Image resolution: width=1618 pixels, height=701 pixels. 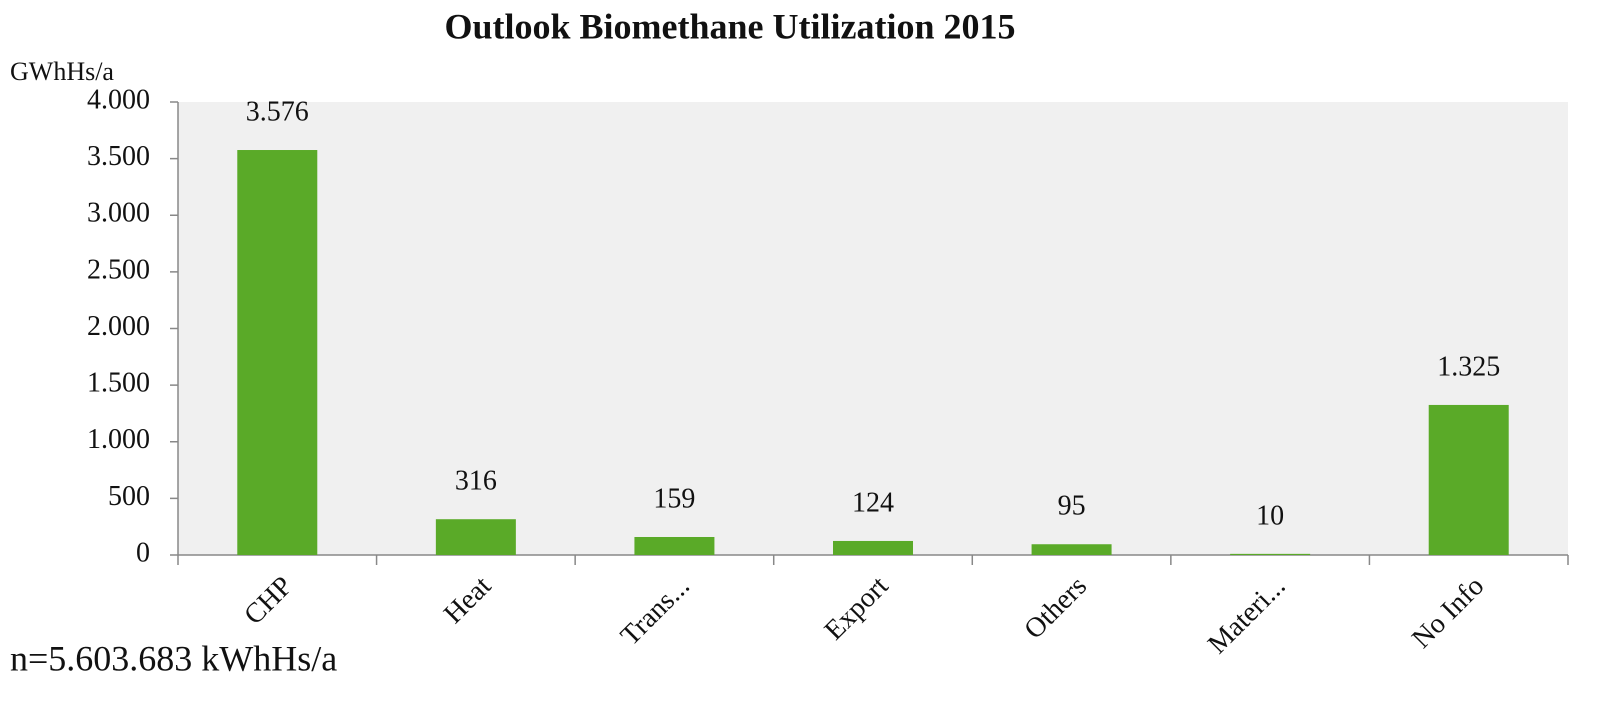 What do you see at coordinates (729, 26) in the screenshot?
I see `chart-title: Outlook Biomethane Utilization 2015` at bounding box center [729, 26].